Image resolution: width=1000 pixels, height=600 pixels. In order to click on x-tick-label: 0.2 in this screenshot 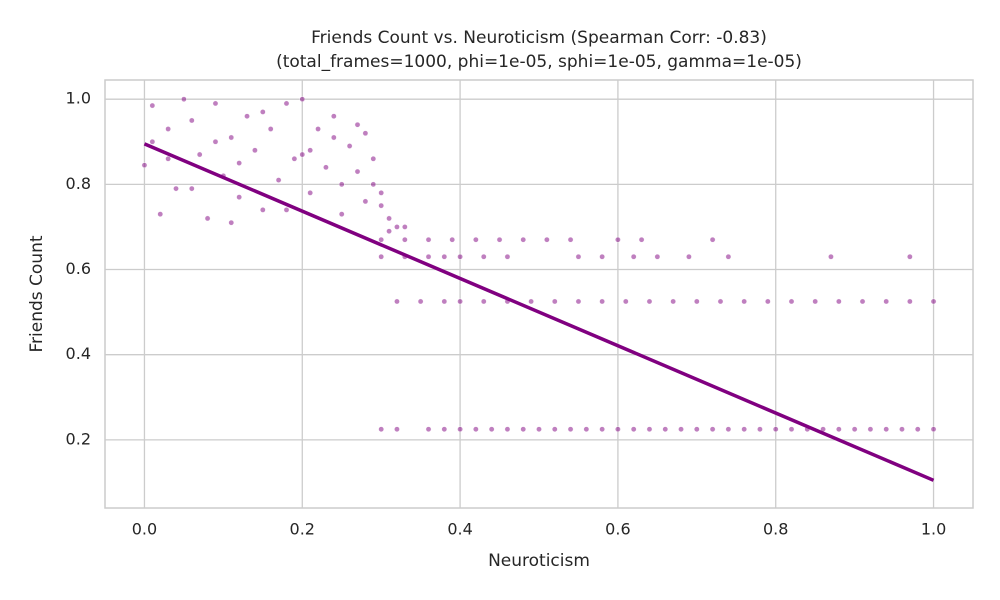, I will do `click(302, 529)`.